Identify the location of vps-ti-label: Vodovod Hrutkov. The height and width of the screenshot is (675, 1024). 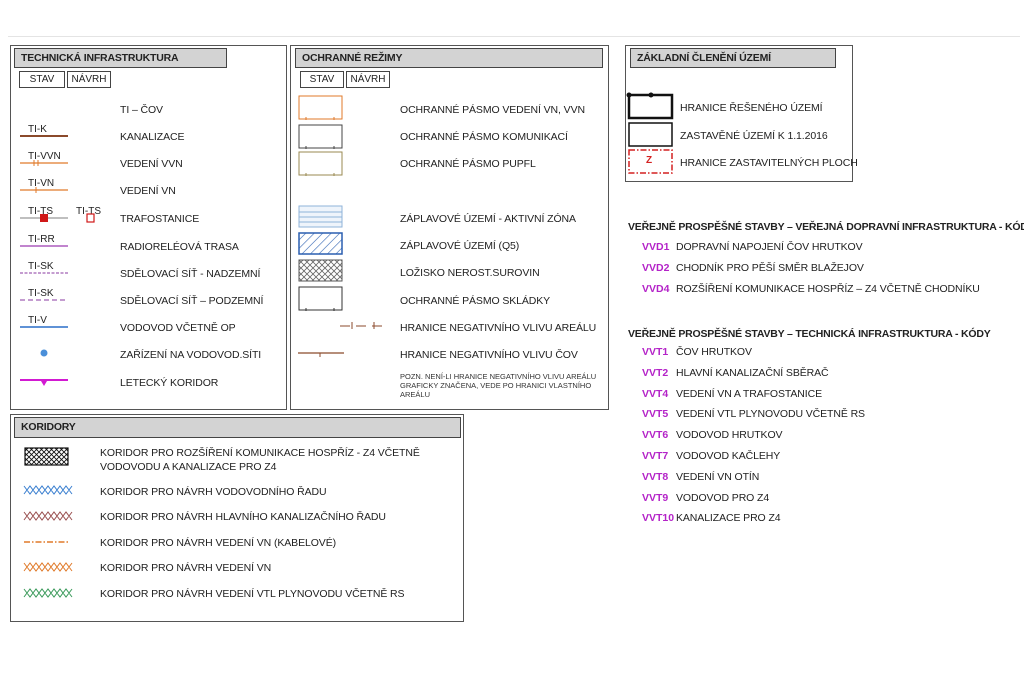
(729, 435).